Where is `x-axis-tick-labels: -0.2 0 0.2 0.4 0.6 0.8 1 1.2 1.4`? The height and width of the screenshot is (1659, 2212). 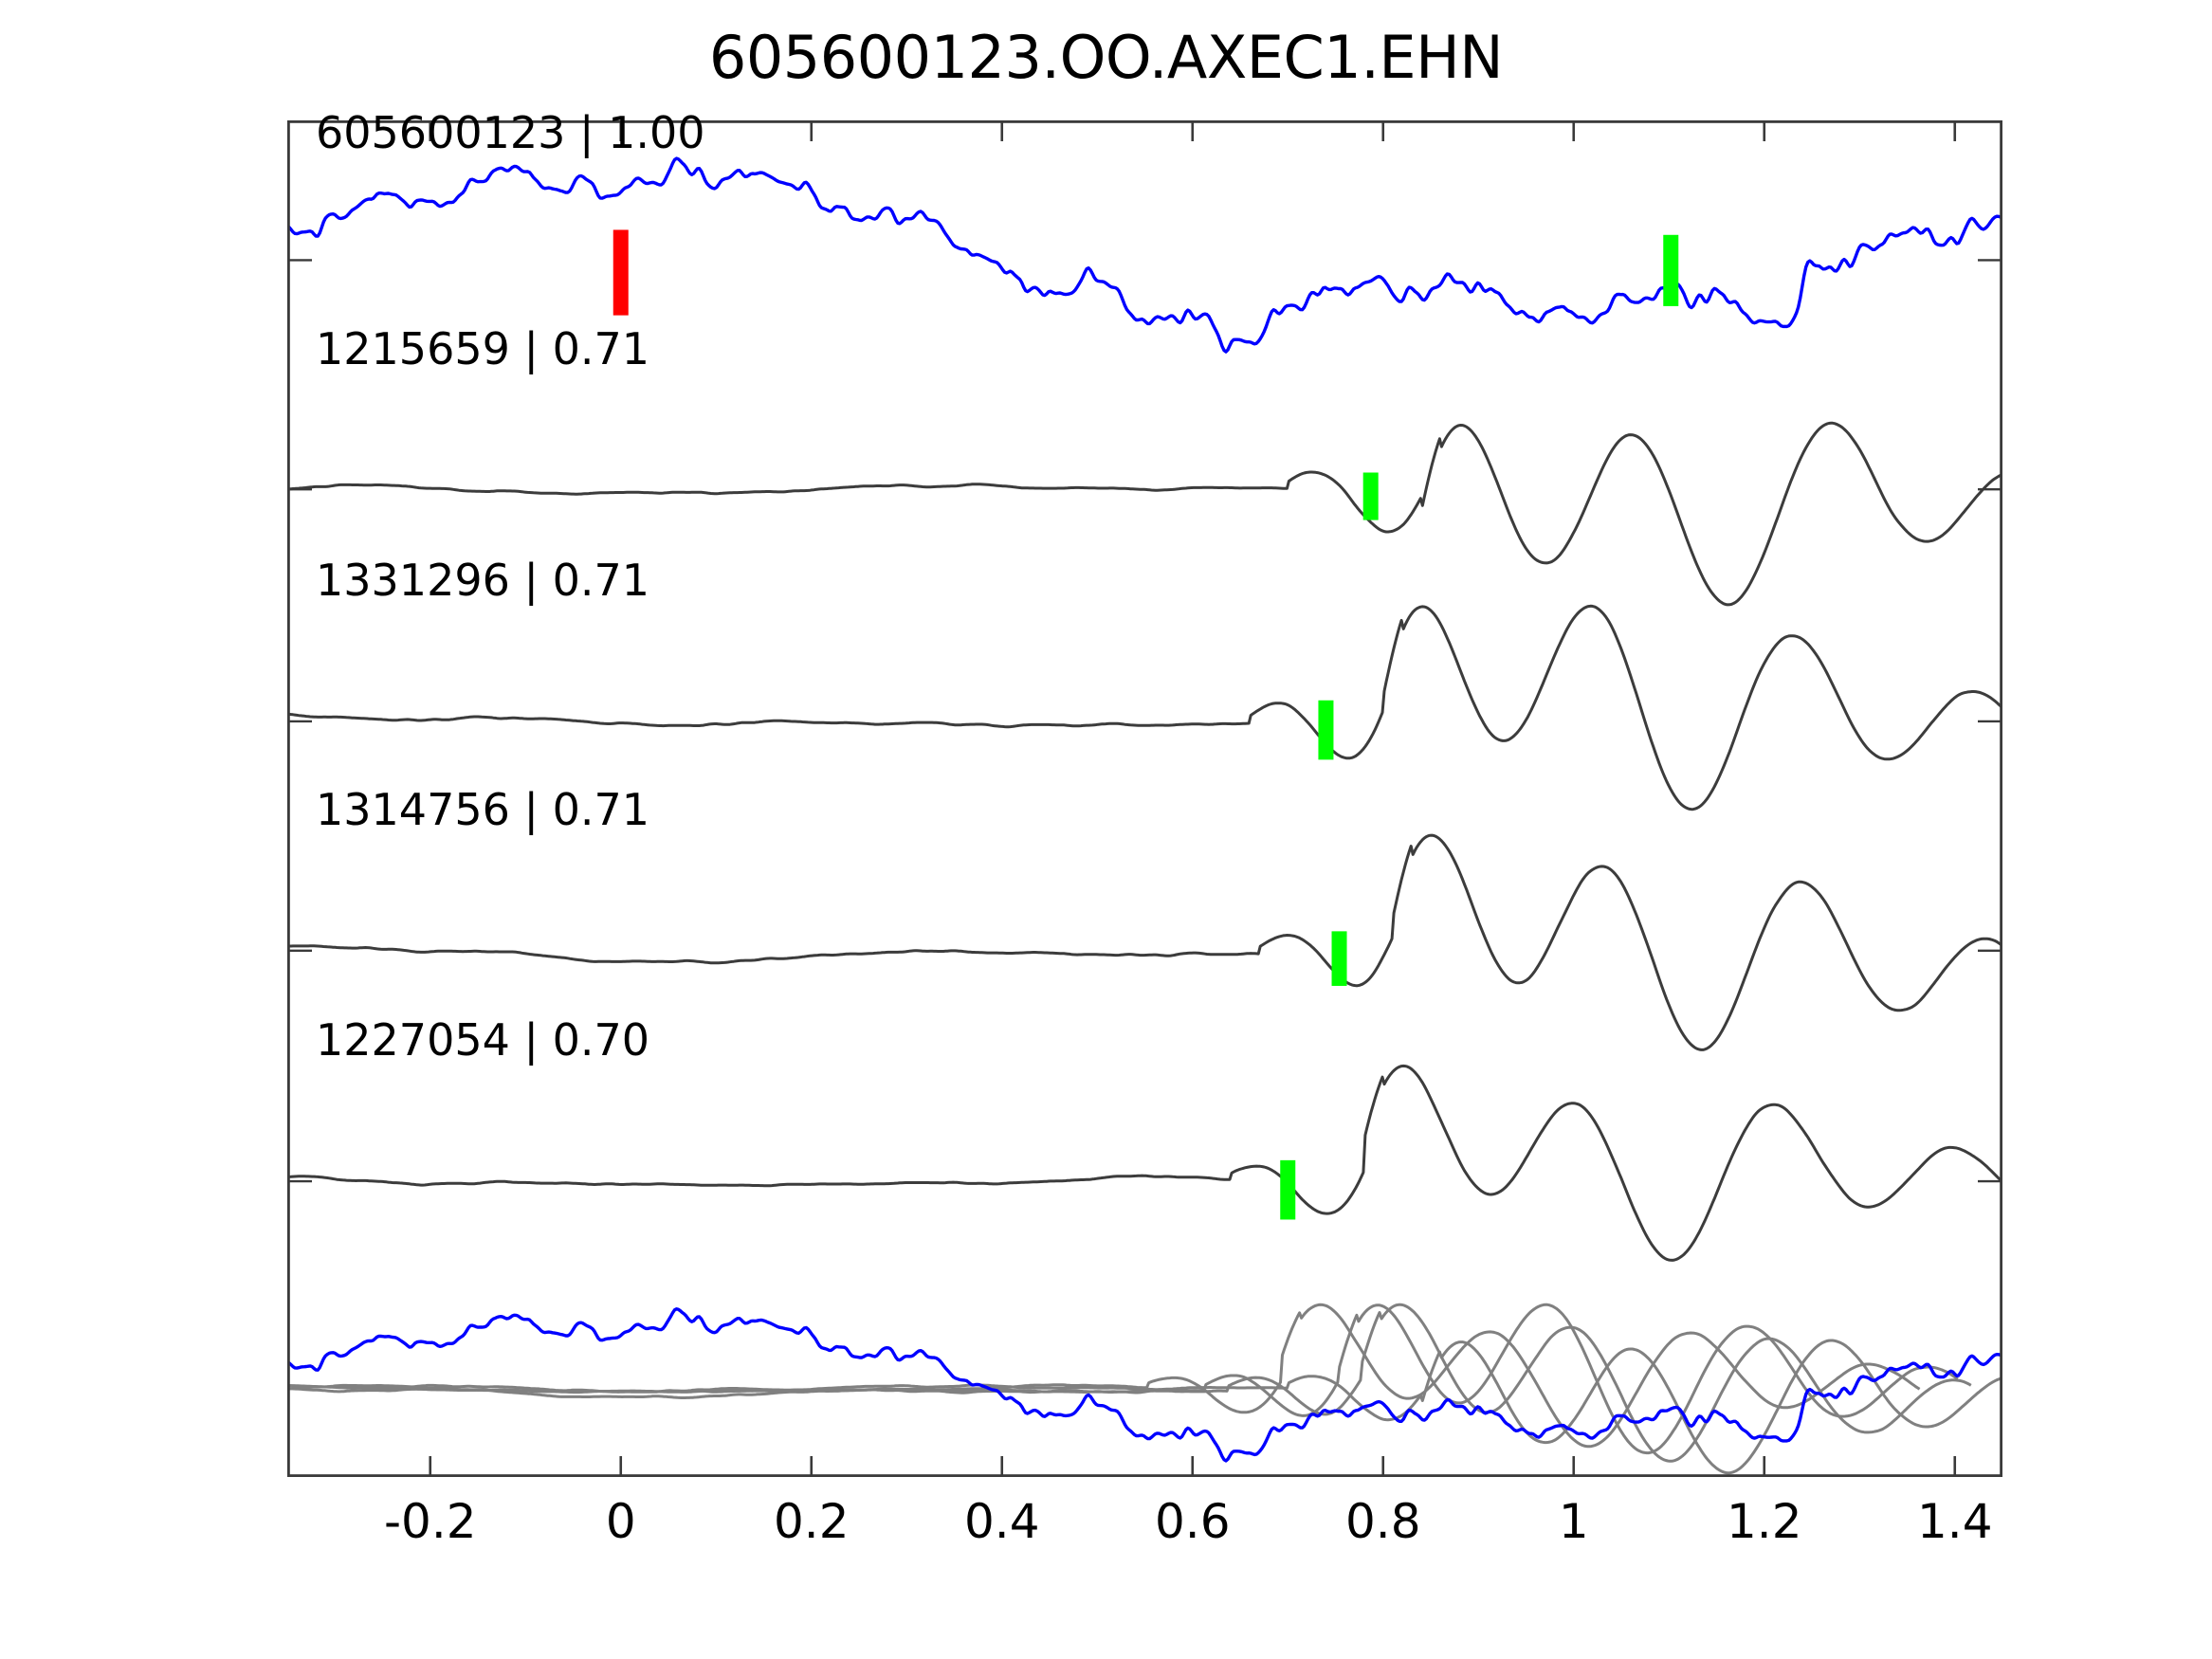 x-axis-tick-labels: -0.2 0 0.2 0.4 0.6 0.8 1 1.2 1.4 is located at coordinates (1144, 1527).